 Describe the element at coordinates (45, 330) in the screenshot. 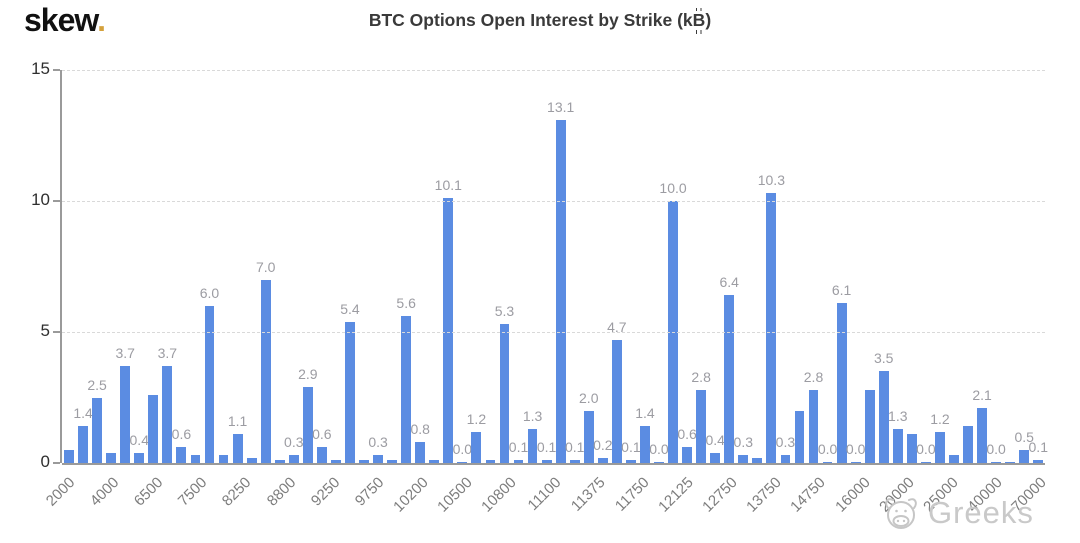

I see `y-tick-label: 5` at that location.